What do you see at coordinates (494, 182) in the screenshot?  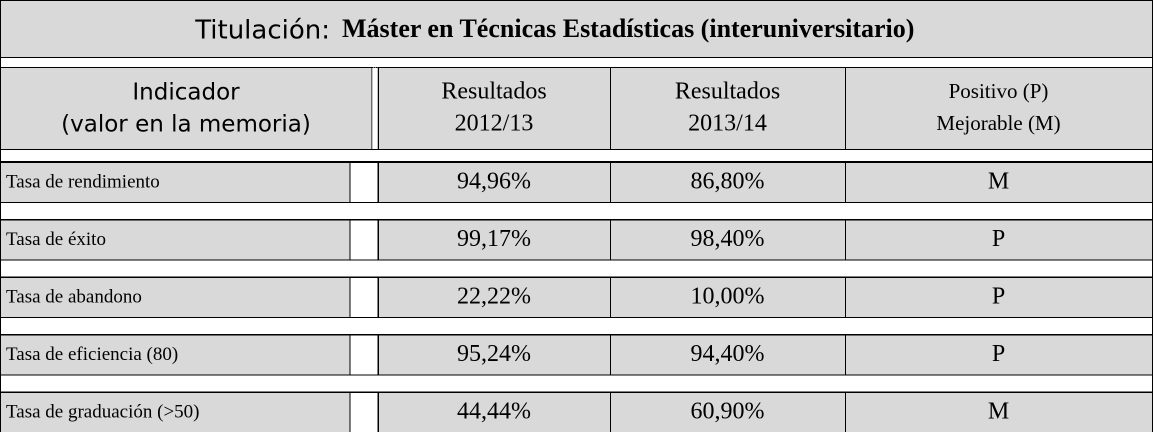 I see `cell-value: 94,96%` at bounding box center [494, 182].